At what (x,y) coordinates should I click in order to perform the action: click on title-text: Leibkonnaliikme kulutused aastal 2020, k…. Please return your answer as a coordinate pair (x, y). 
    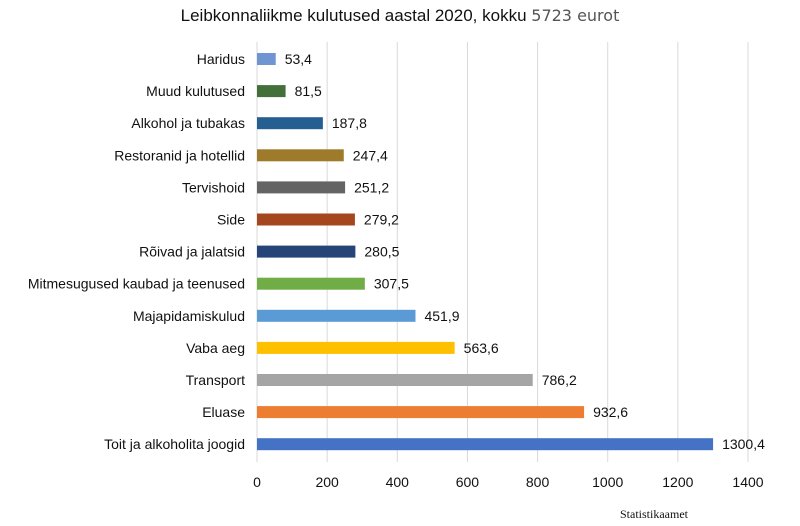
    Looking at the image, I should click on (353, 15).